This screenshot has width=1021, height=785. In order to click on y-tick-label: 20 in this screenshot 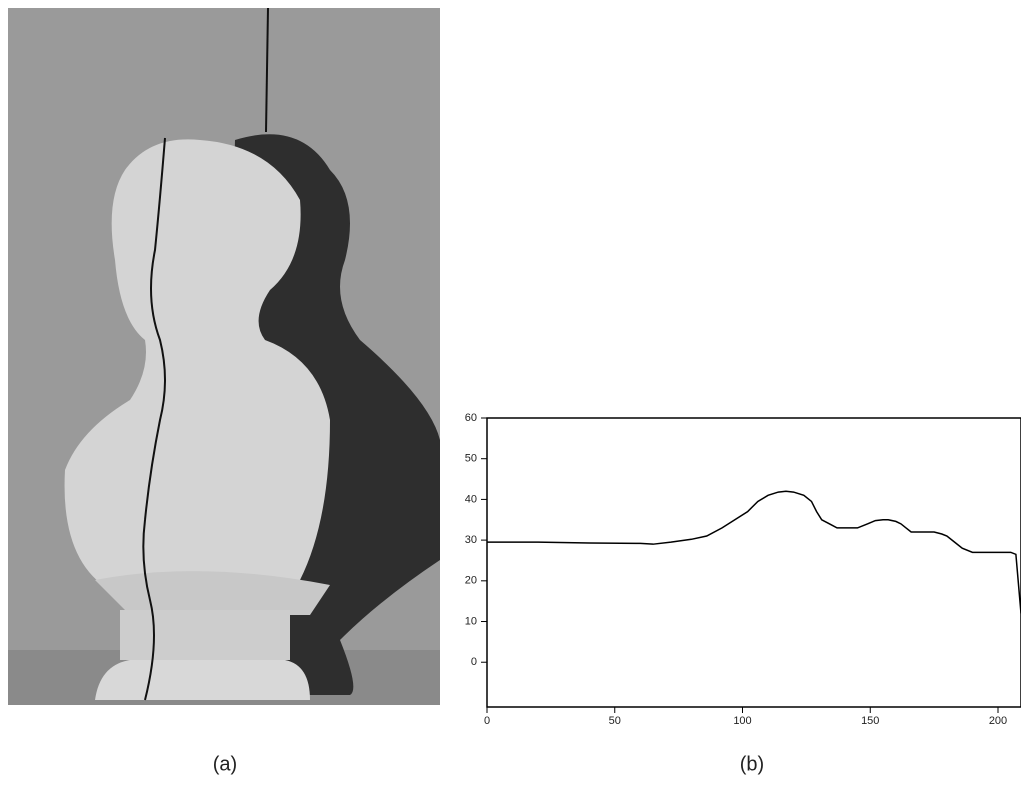, I will do `click(471, 581)`.